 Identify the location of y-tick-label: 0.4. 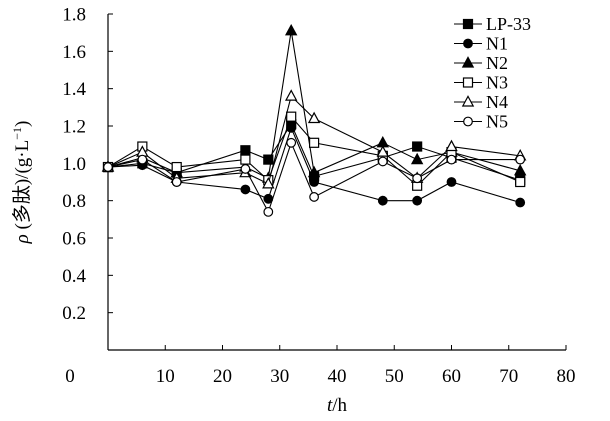
(74, 276).